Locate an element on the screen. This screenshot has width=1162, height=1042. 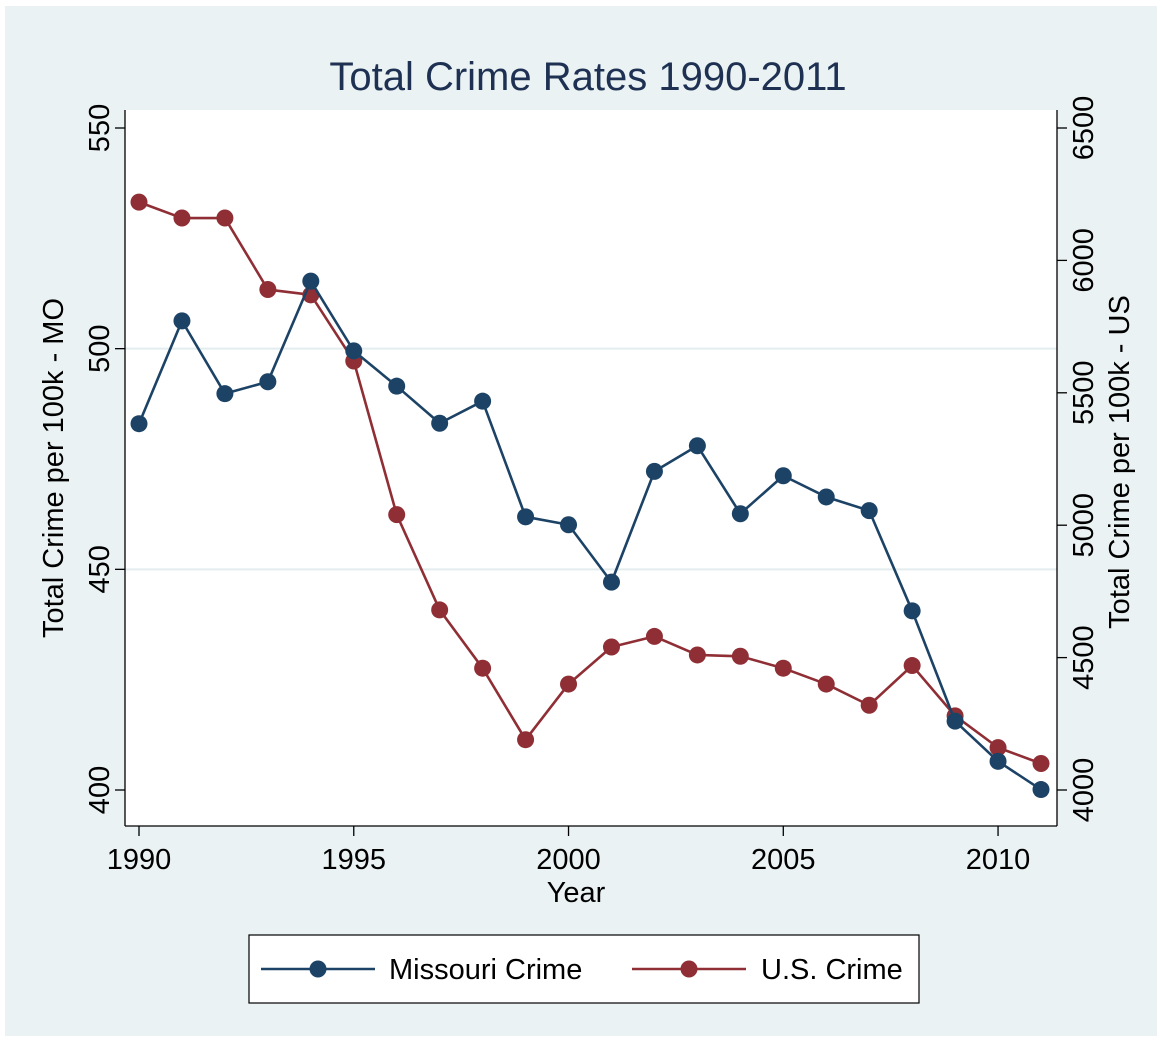
y-axis-label-left: Total Crime per 100k - MO is located at coordinates (54, 468).